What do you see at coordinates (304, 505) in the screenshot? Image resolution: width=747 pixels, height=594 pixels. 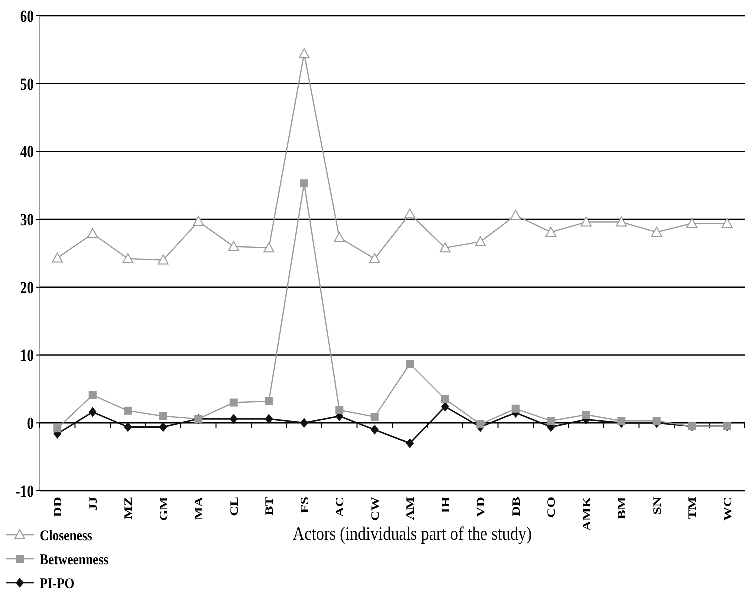 I see `x-tick-label: FS` at bounding box center [304, 505].